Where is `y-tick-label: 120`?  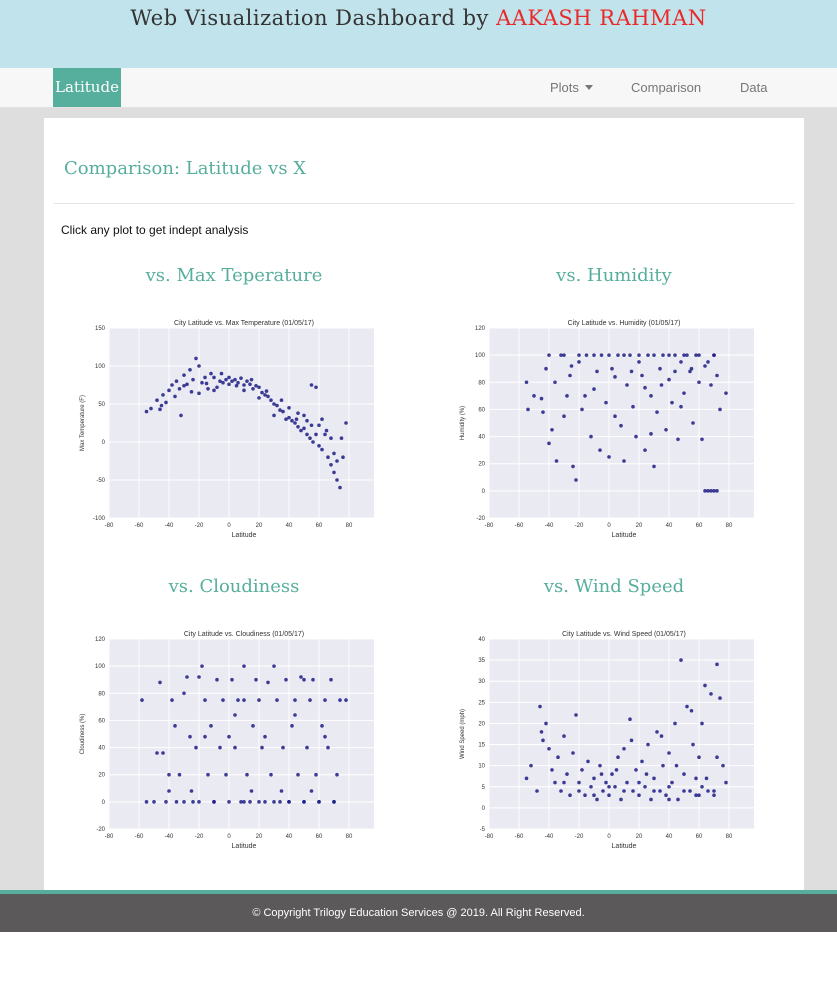 y-tick-label: 120 is located at coordinates (480, 329).